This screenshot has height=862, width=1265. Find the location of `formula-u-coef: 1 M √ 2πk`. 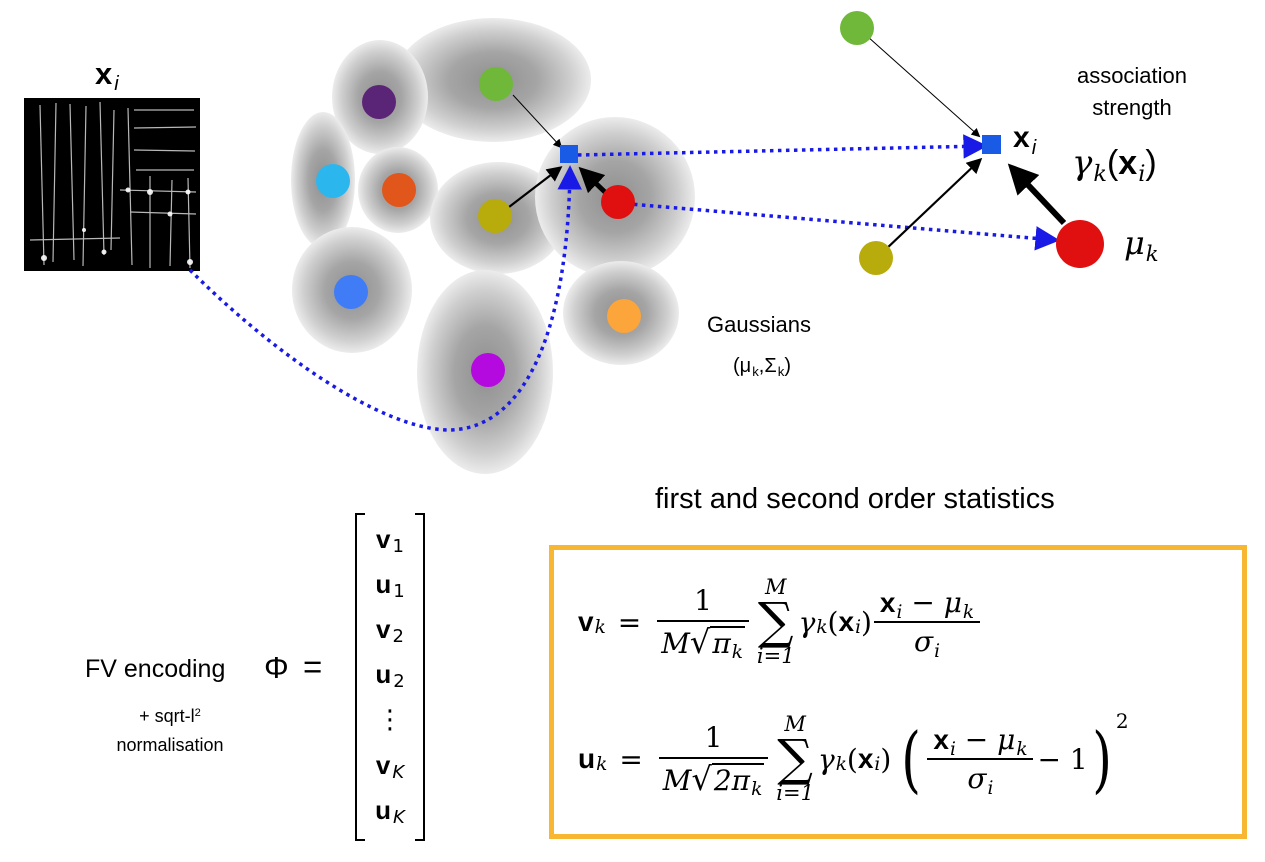

formula-u-coef: 1 M √ 2πk is located at coordinates (713, 760).